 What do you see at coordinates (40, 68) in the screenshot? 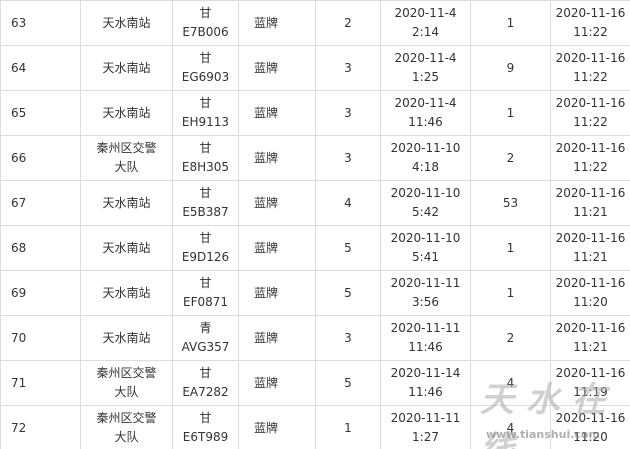
I see `table-cell: 64` at bounding box center [40, 68].